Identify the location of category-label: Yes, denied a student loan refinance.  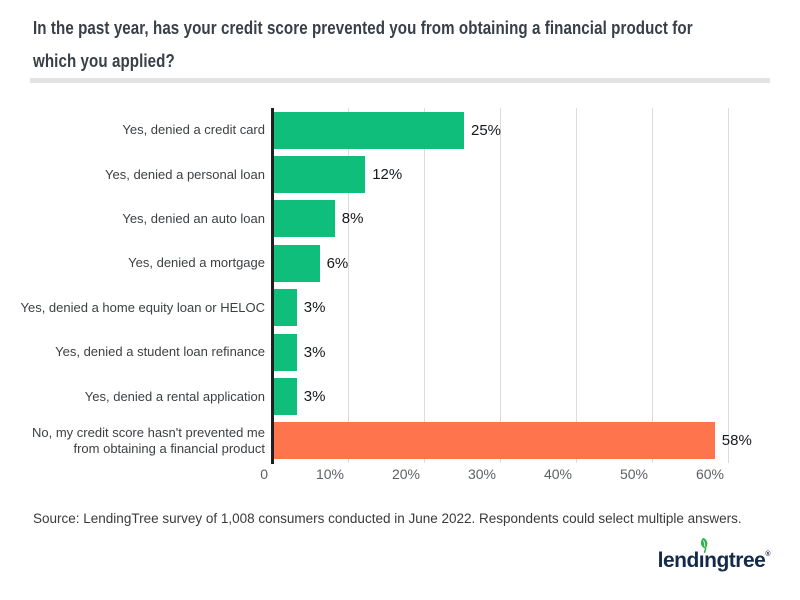
(160, 352).